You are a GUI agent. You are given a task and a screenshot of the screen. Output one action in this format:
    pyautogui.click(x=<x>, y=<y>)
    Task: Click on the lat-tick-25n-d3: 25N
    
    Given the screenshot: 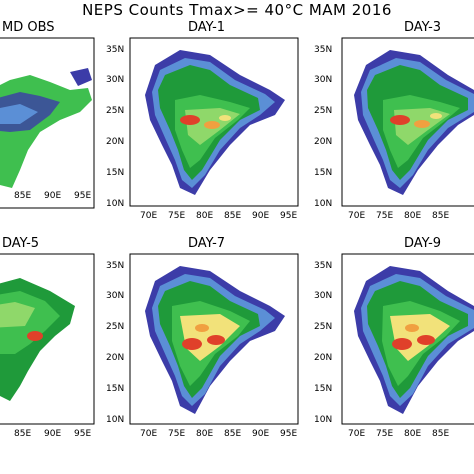 What is the action you would take?
    pyautogui.click(x=323, y=111)
    